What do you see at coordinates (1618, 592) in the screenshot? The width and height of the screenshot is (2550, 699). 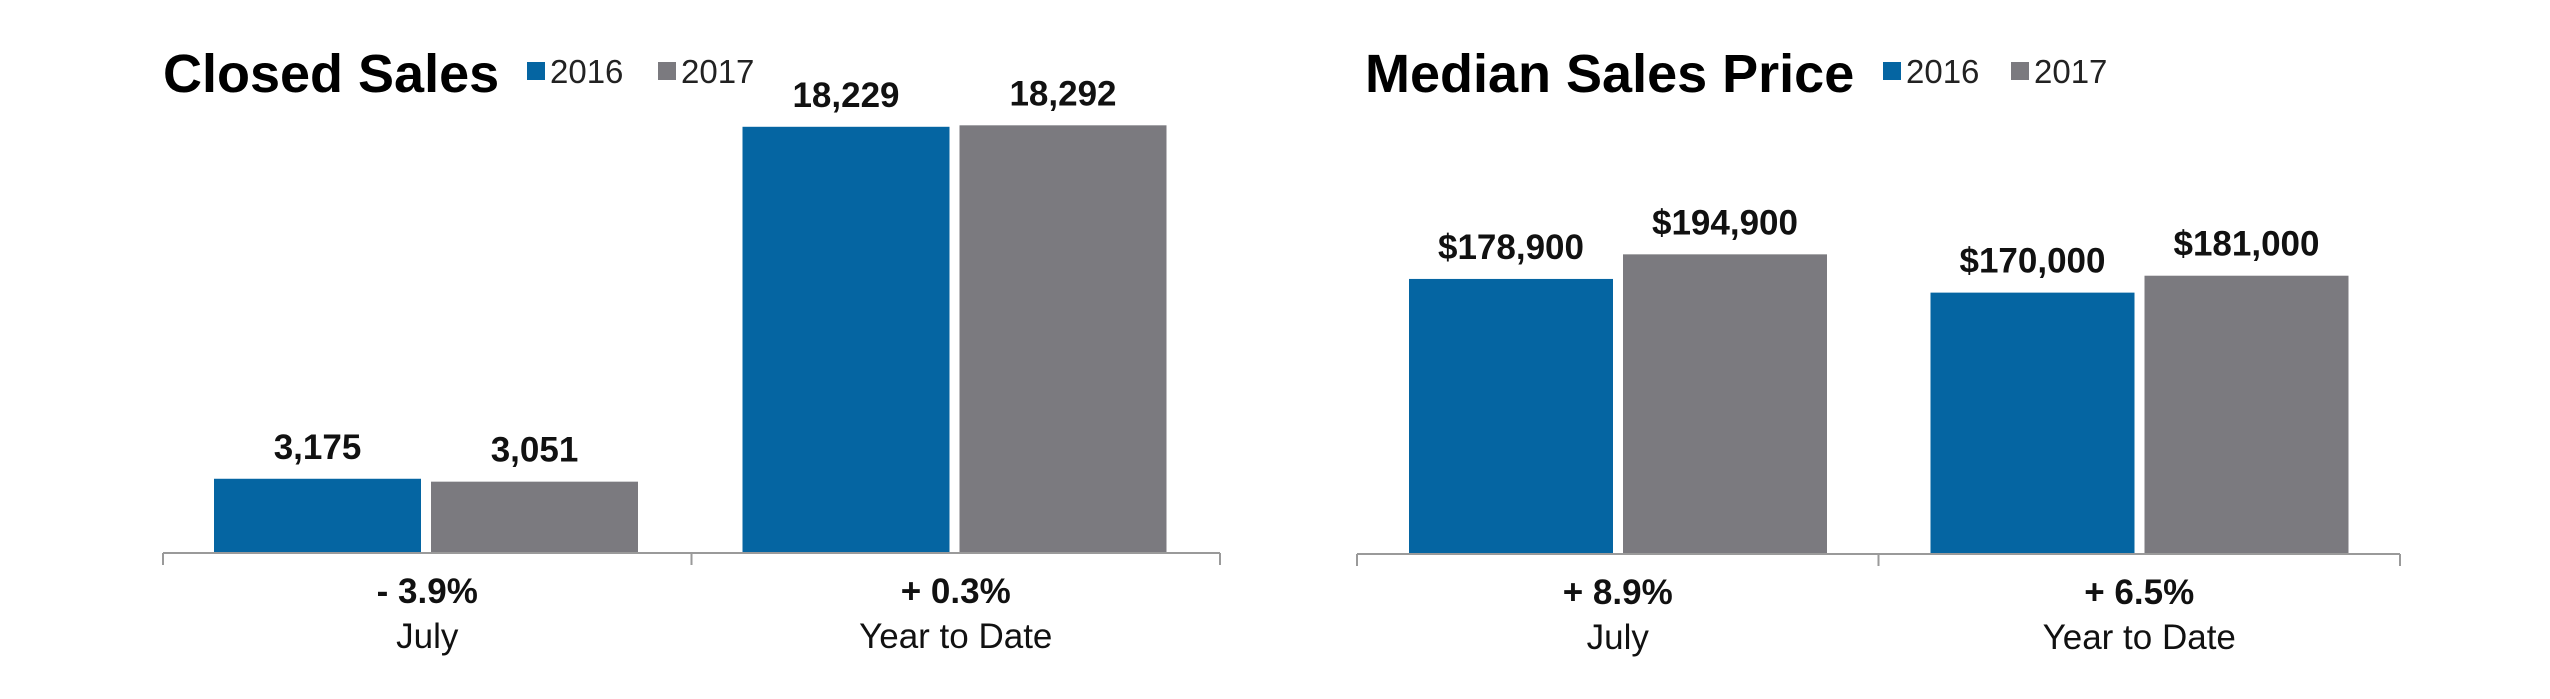 I see `change-label: + 8.9%` at bounding box center [1618, 592].